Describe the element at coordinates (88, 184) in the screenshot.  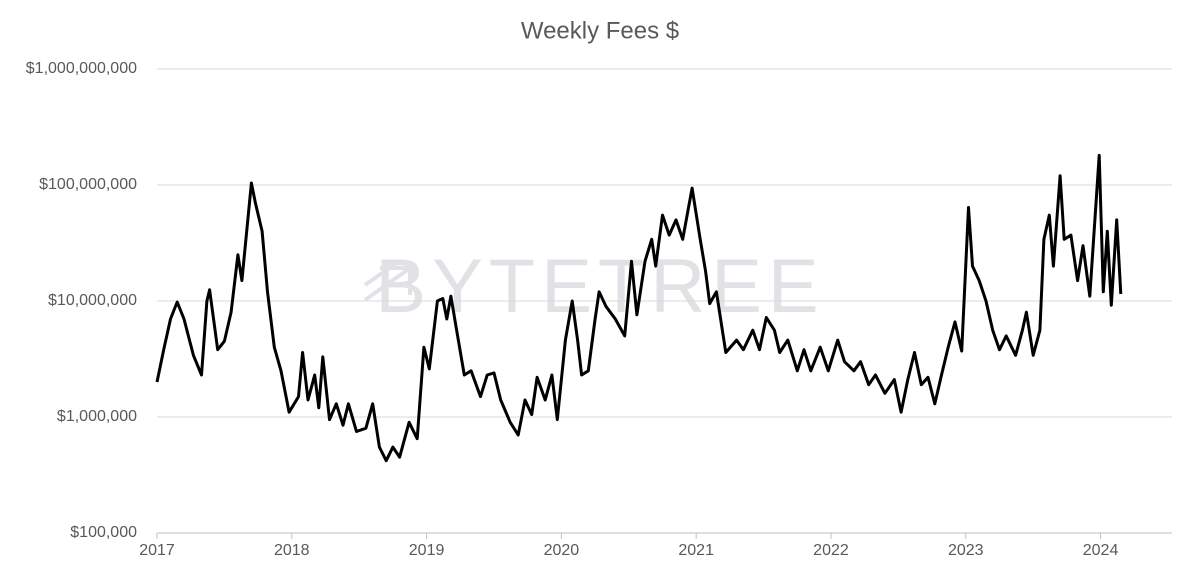
I see `y-tick-label: $100,000,000` at that location.